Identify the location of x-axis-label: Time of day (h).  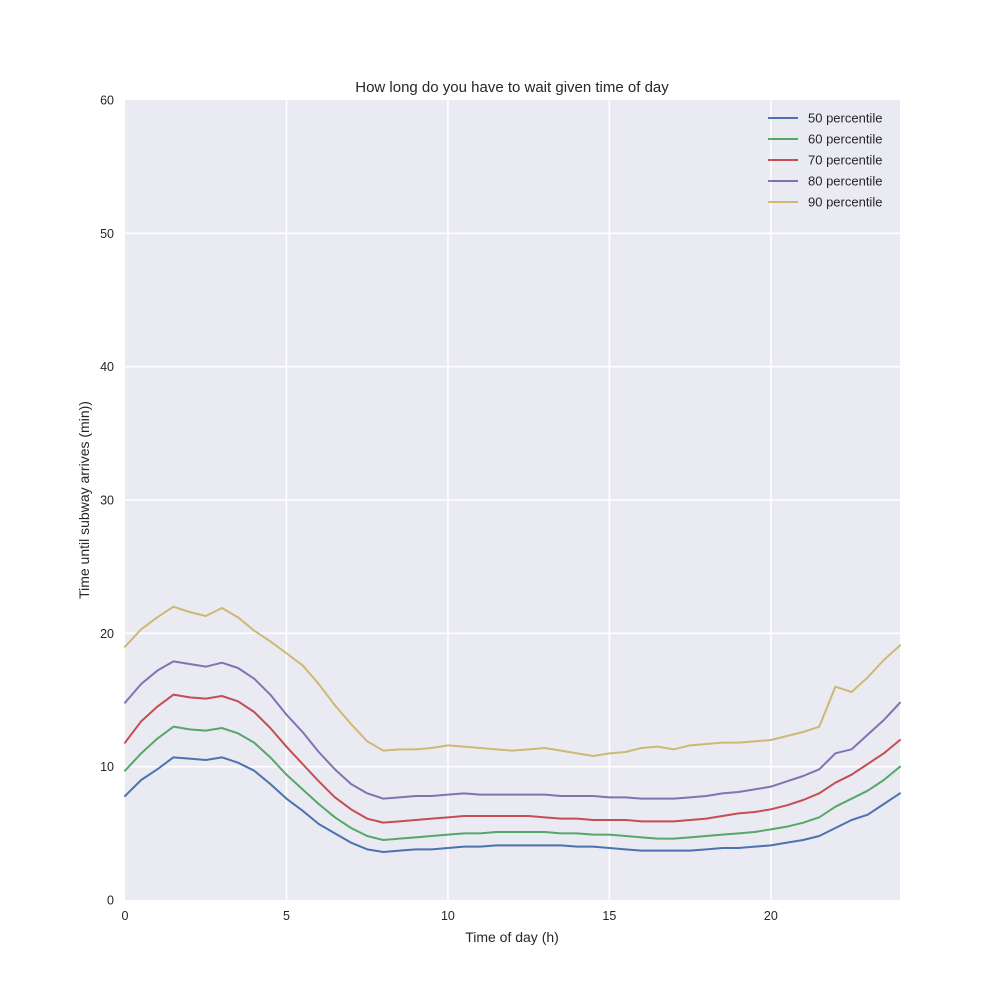
(512, 937).